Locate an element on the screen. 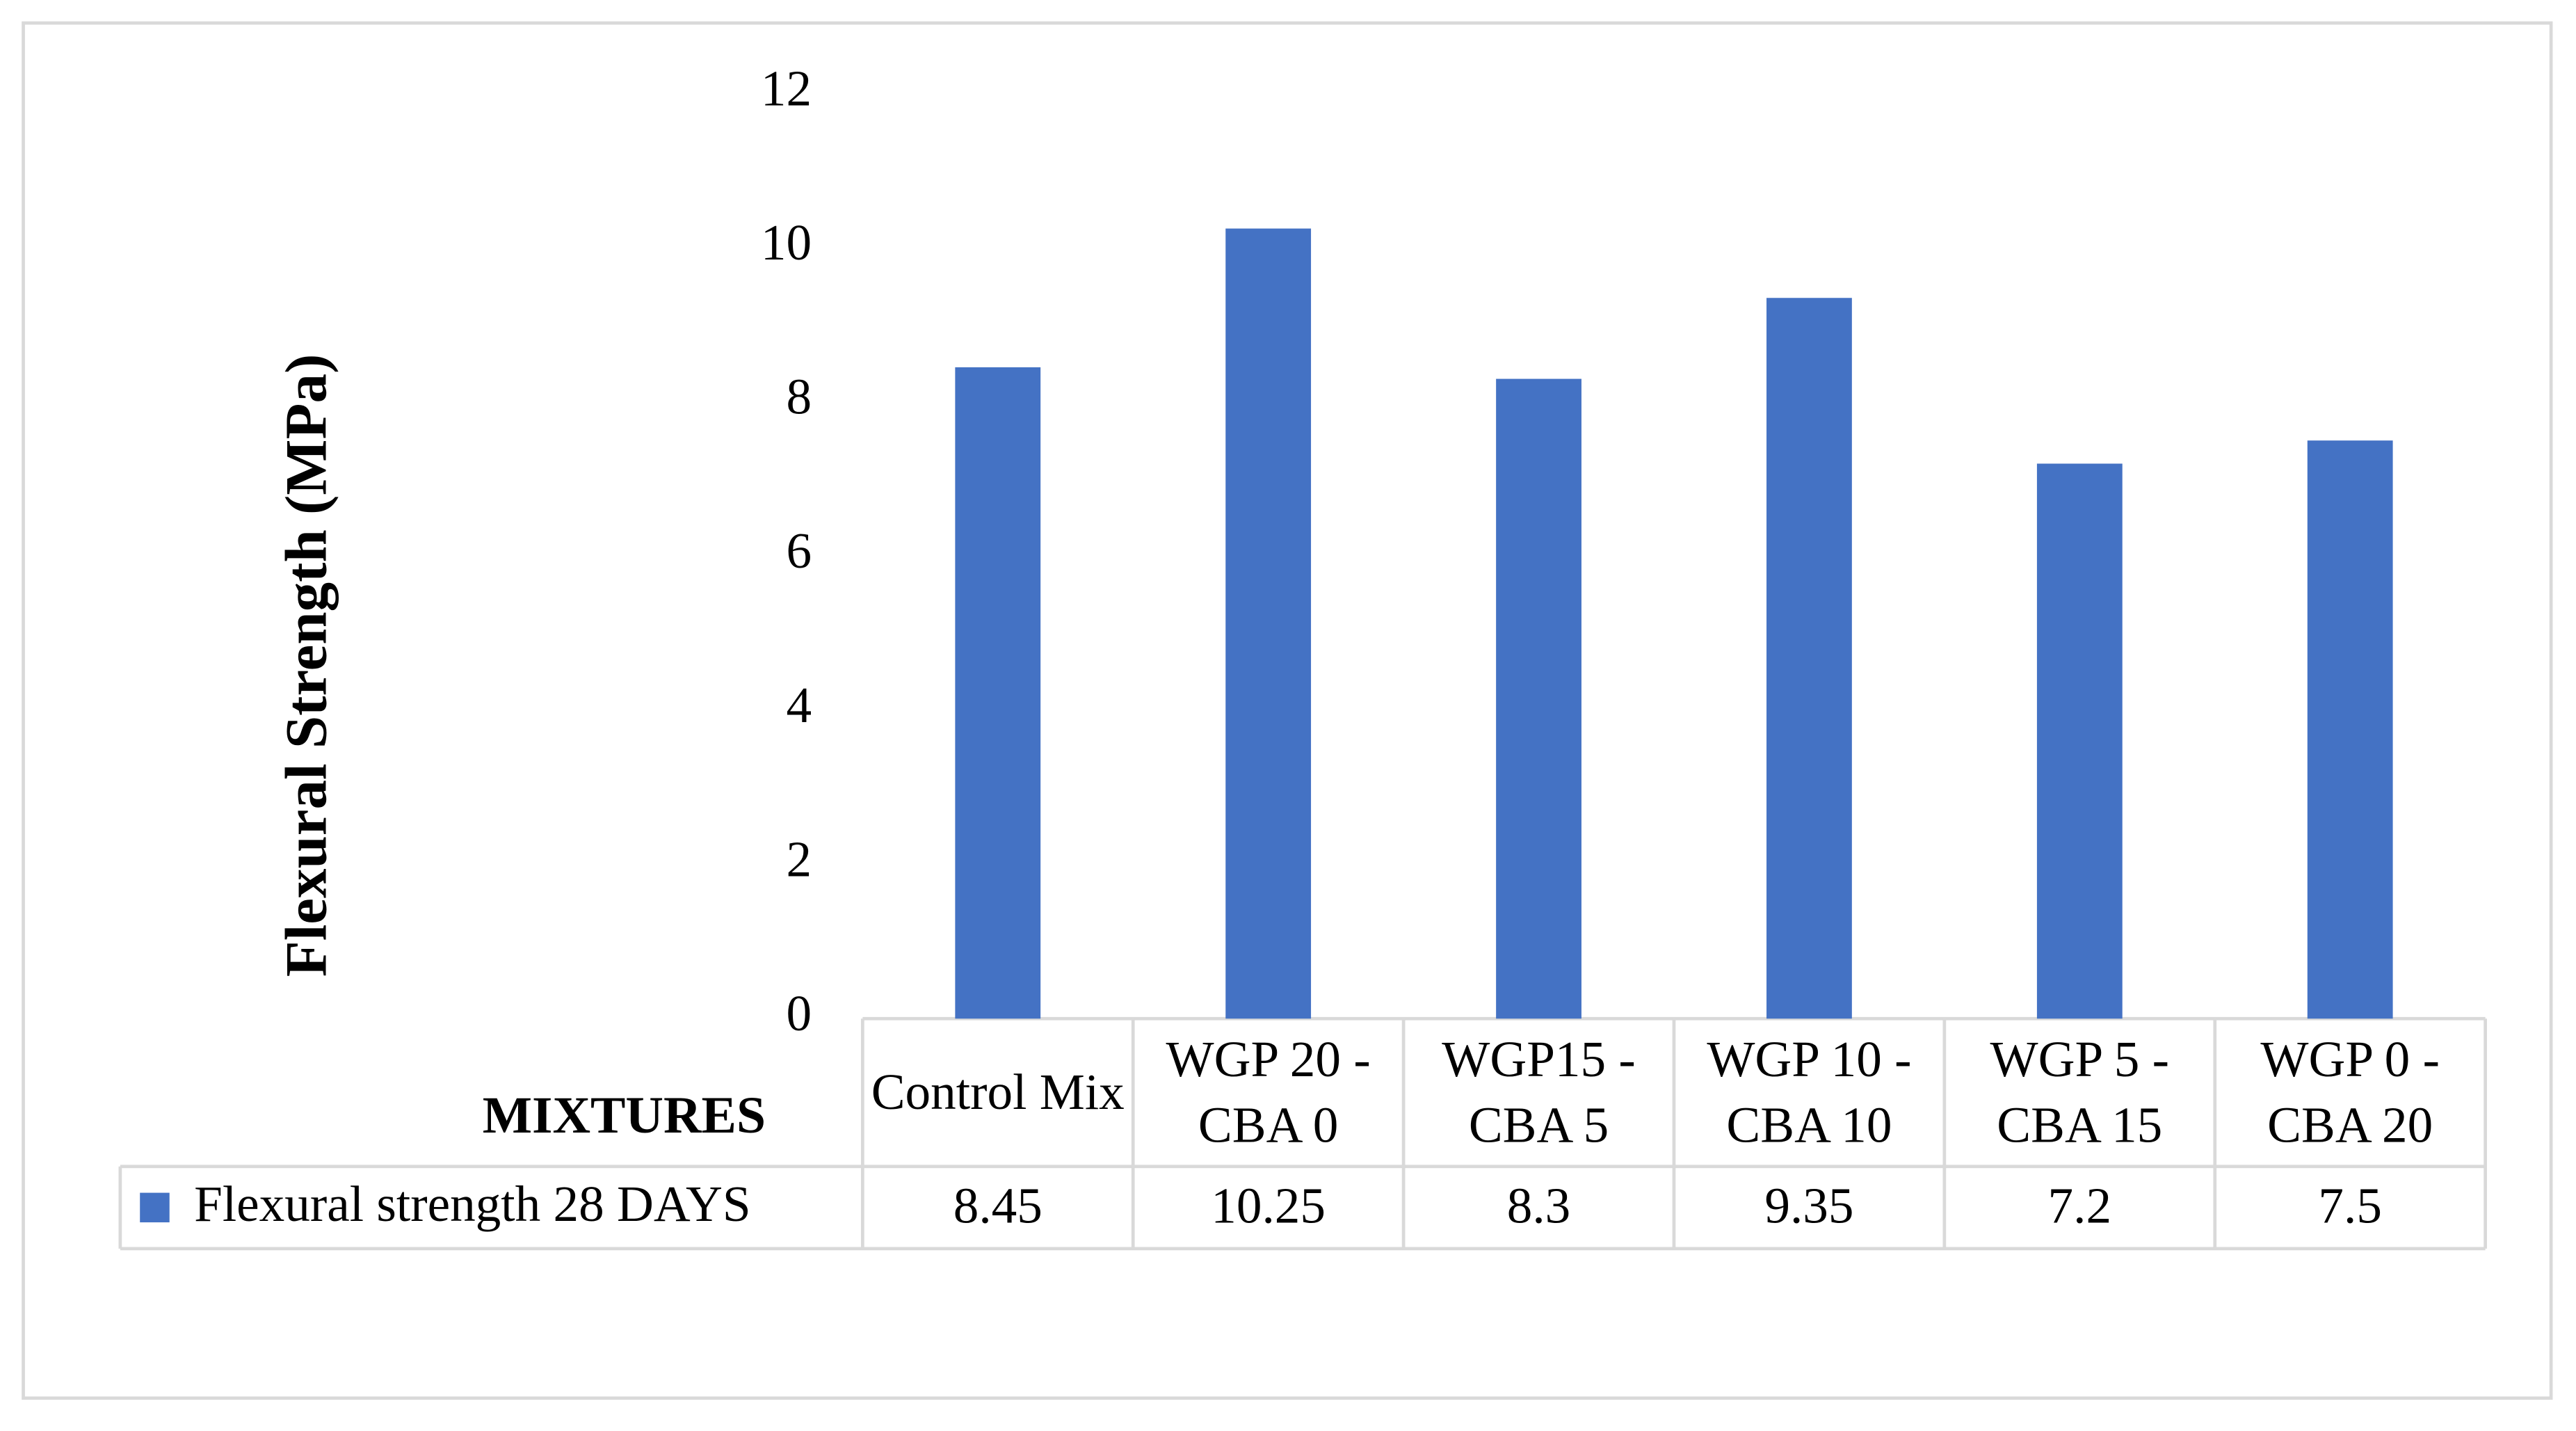 The height and width of the screenshot is (1431, 2576). x-tick-label: WGP 5 - CBA 15 is located at coordinates (2080, 1091).